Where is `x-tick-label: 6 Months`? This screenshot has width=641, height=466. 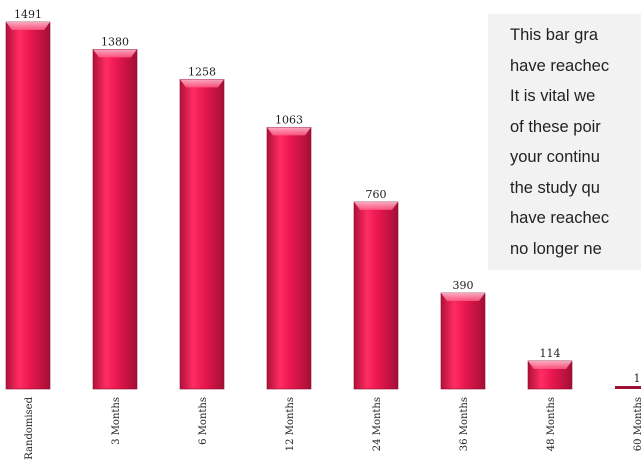
x-tick-label: 6 Months is located at coordinates (203, 421).